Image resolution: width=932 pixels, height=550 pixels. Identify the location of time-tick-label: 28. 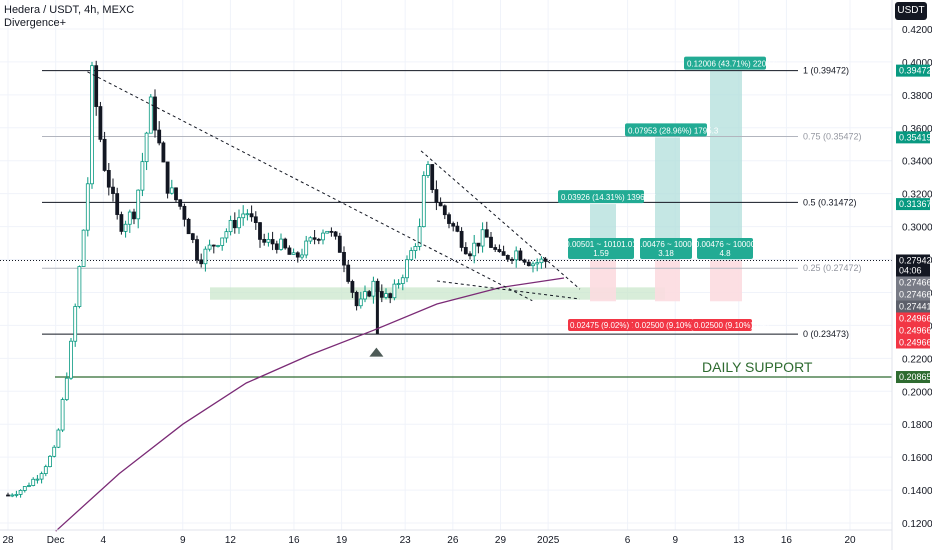
(8, 540).